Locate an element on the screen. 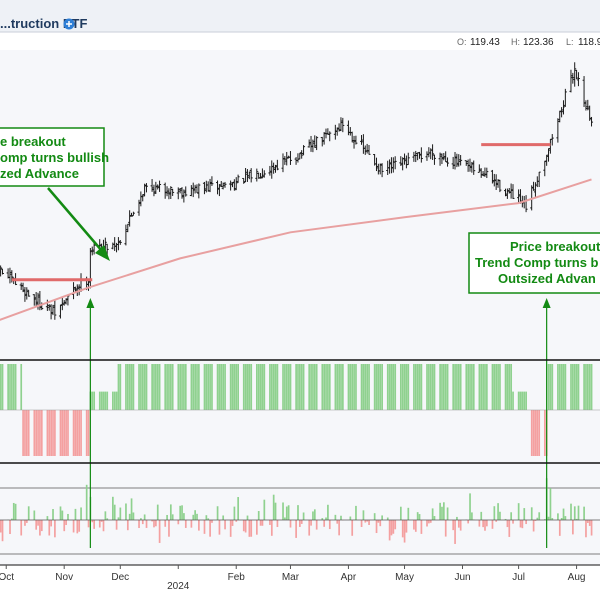 Image resolution: width=600 pixels, height=600 pixels. plus-circle-icon is located at coordinates (69, 24).